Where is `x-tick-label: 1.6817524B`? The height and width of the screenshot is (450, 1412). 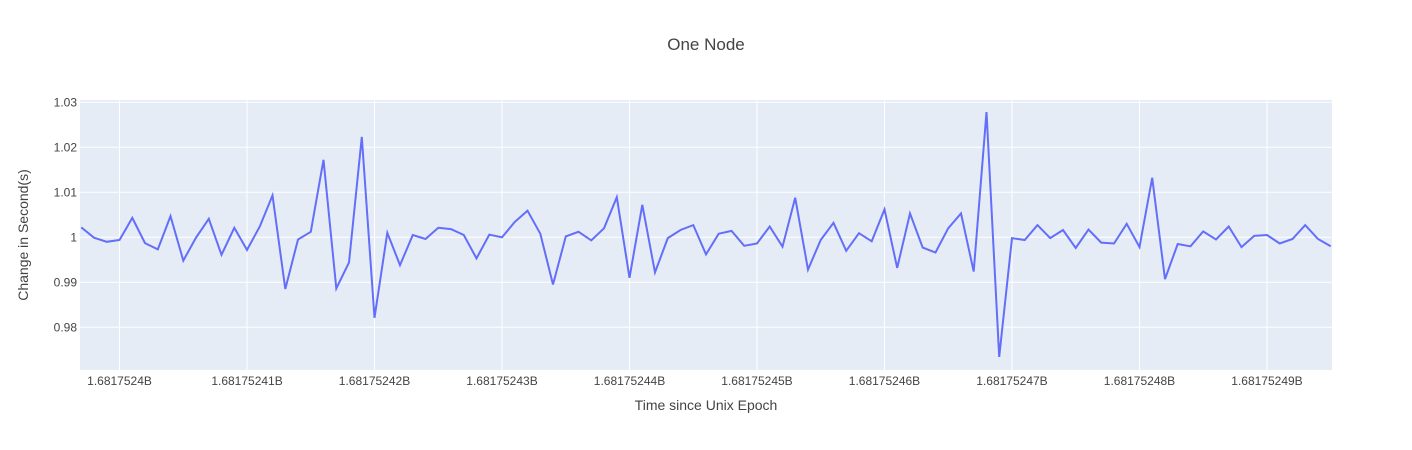
x-tick-label: 1.6817524B is located at coordinates (119, 381).